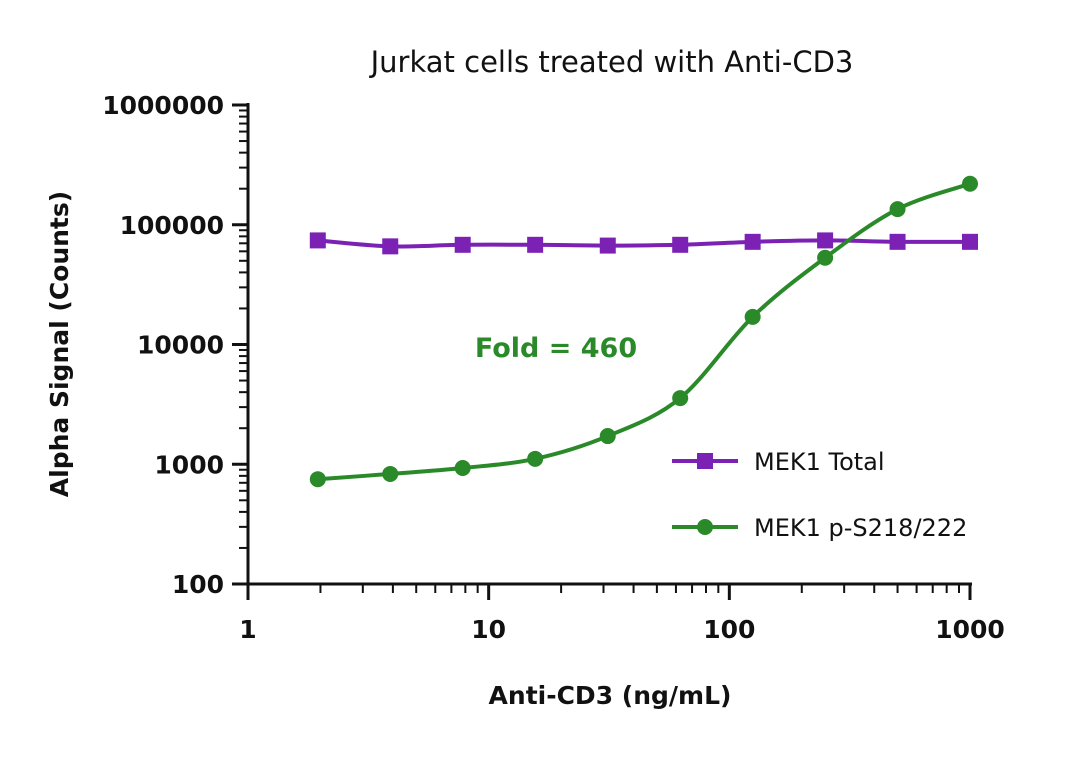 The height and width of the screenshot is (758, 1080). What do you see at coordinates (610, 695) in the screenshot?
I see `x-axis-label: Anti-CD3 (ng/mL)` at bounding box center [610, 695].